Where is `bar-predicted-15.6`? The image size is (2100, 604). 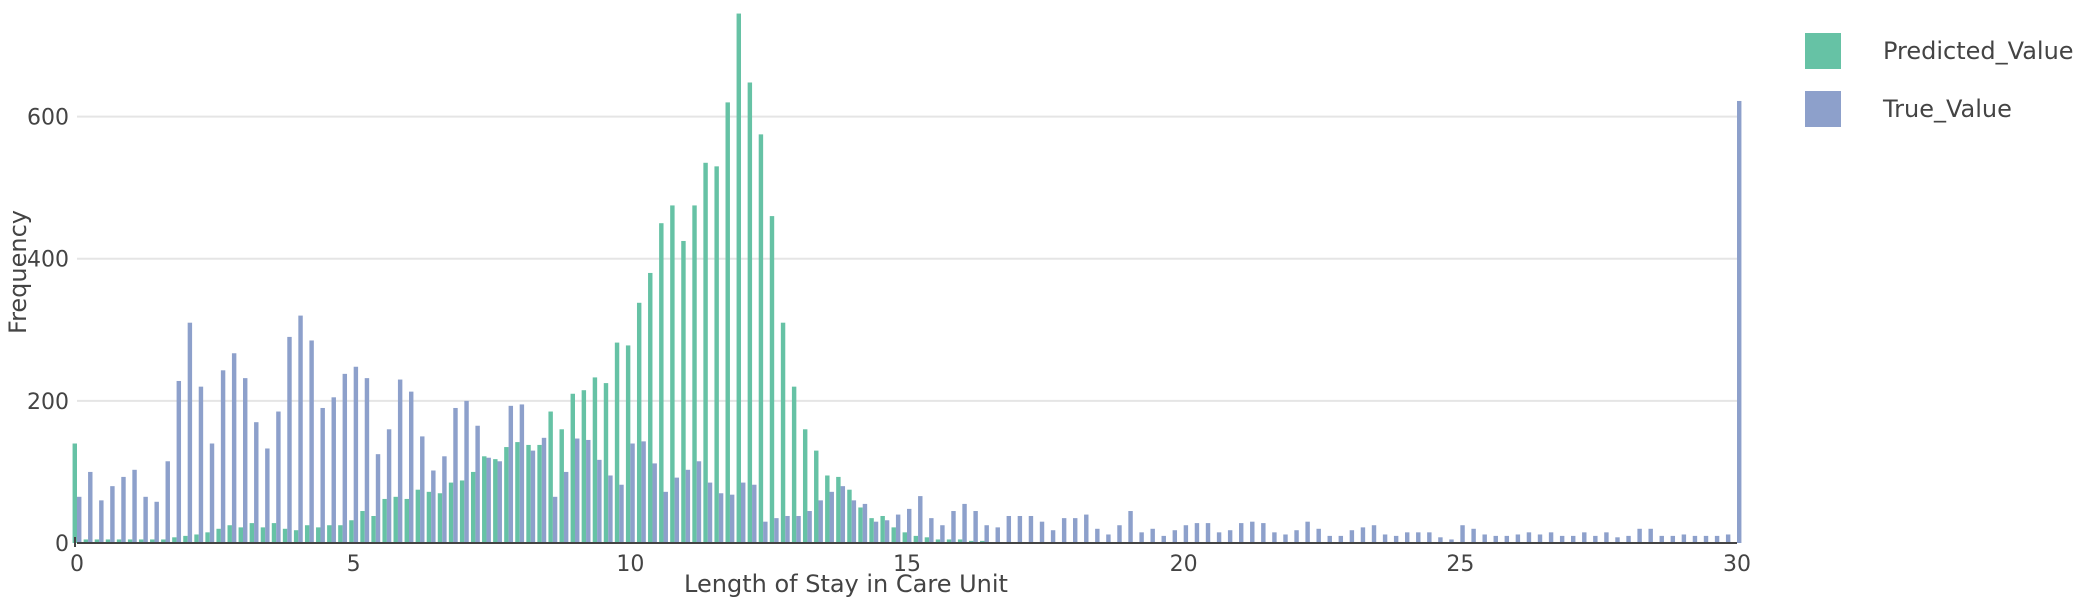
bar-predicted-15.6 is located at coordinates (938, 541).